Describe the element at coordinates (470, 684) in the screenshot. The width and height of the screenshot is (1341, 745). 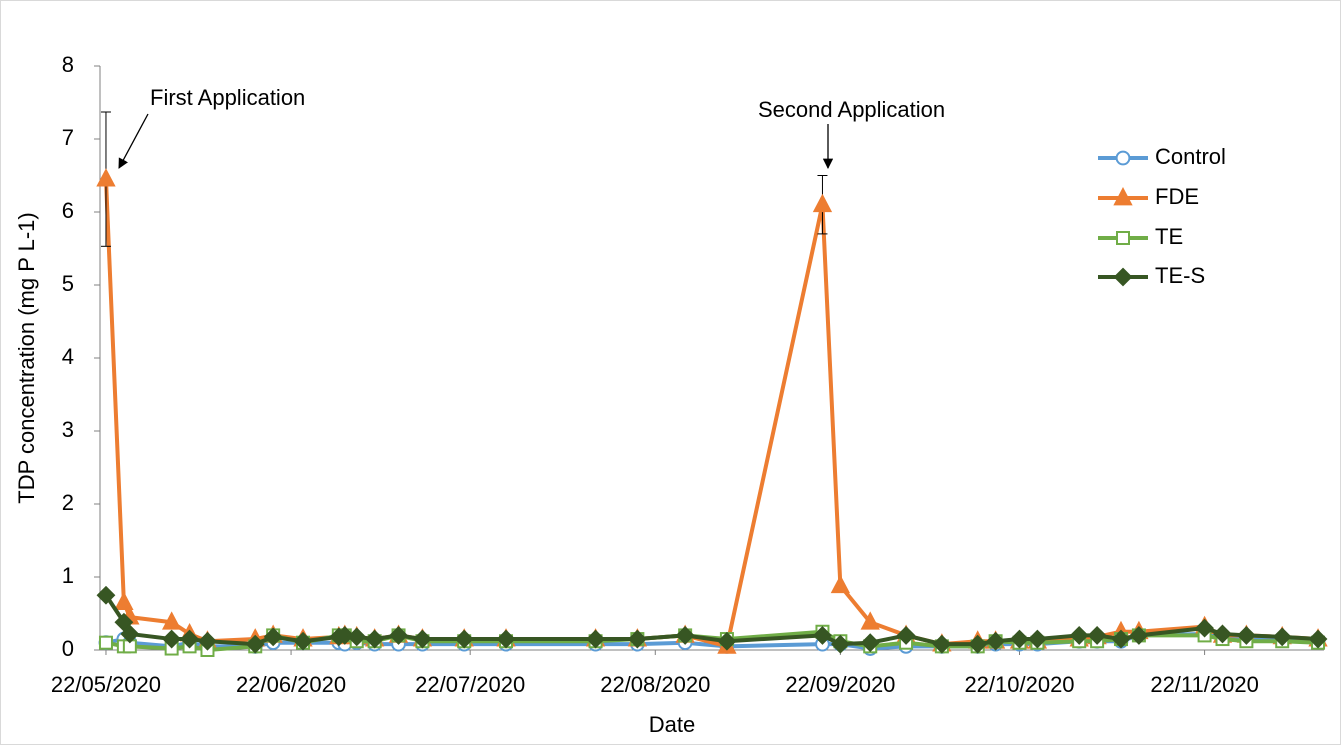
I see `x-tick-label: 22/07/2020` at that location.